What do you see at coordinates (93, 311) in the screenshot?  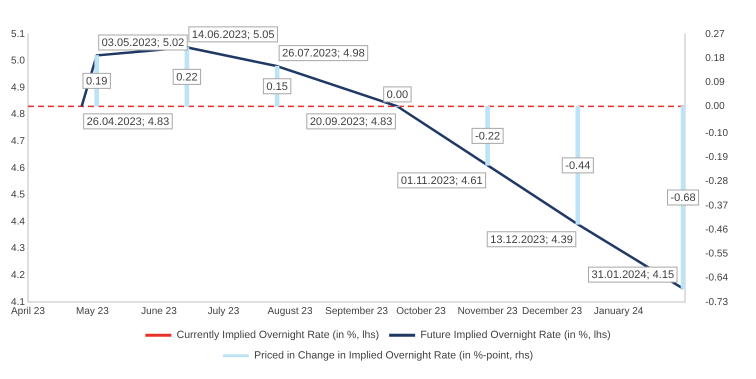 I see `x-tick-label: May 23` at bounding box center [93, 311].